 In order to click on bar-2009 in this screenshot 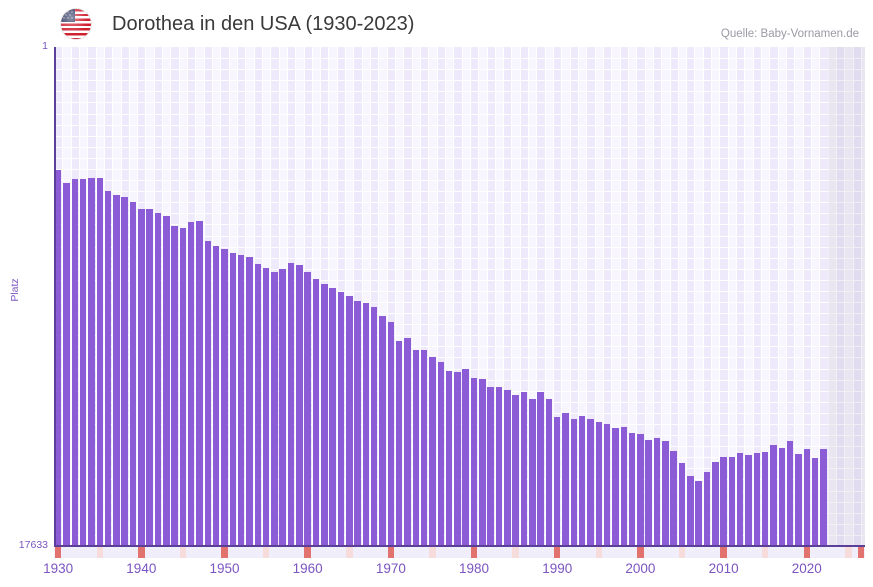, I will do `click(715, 504)`.